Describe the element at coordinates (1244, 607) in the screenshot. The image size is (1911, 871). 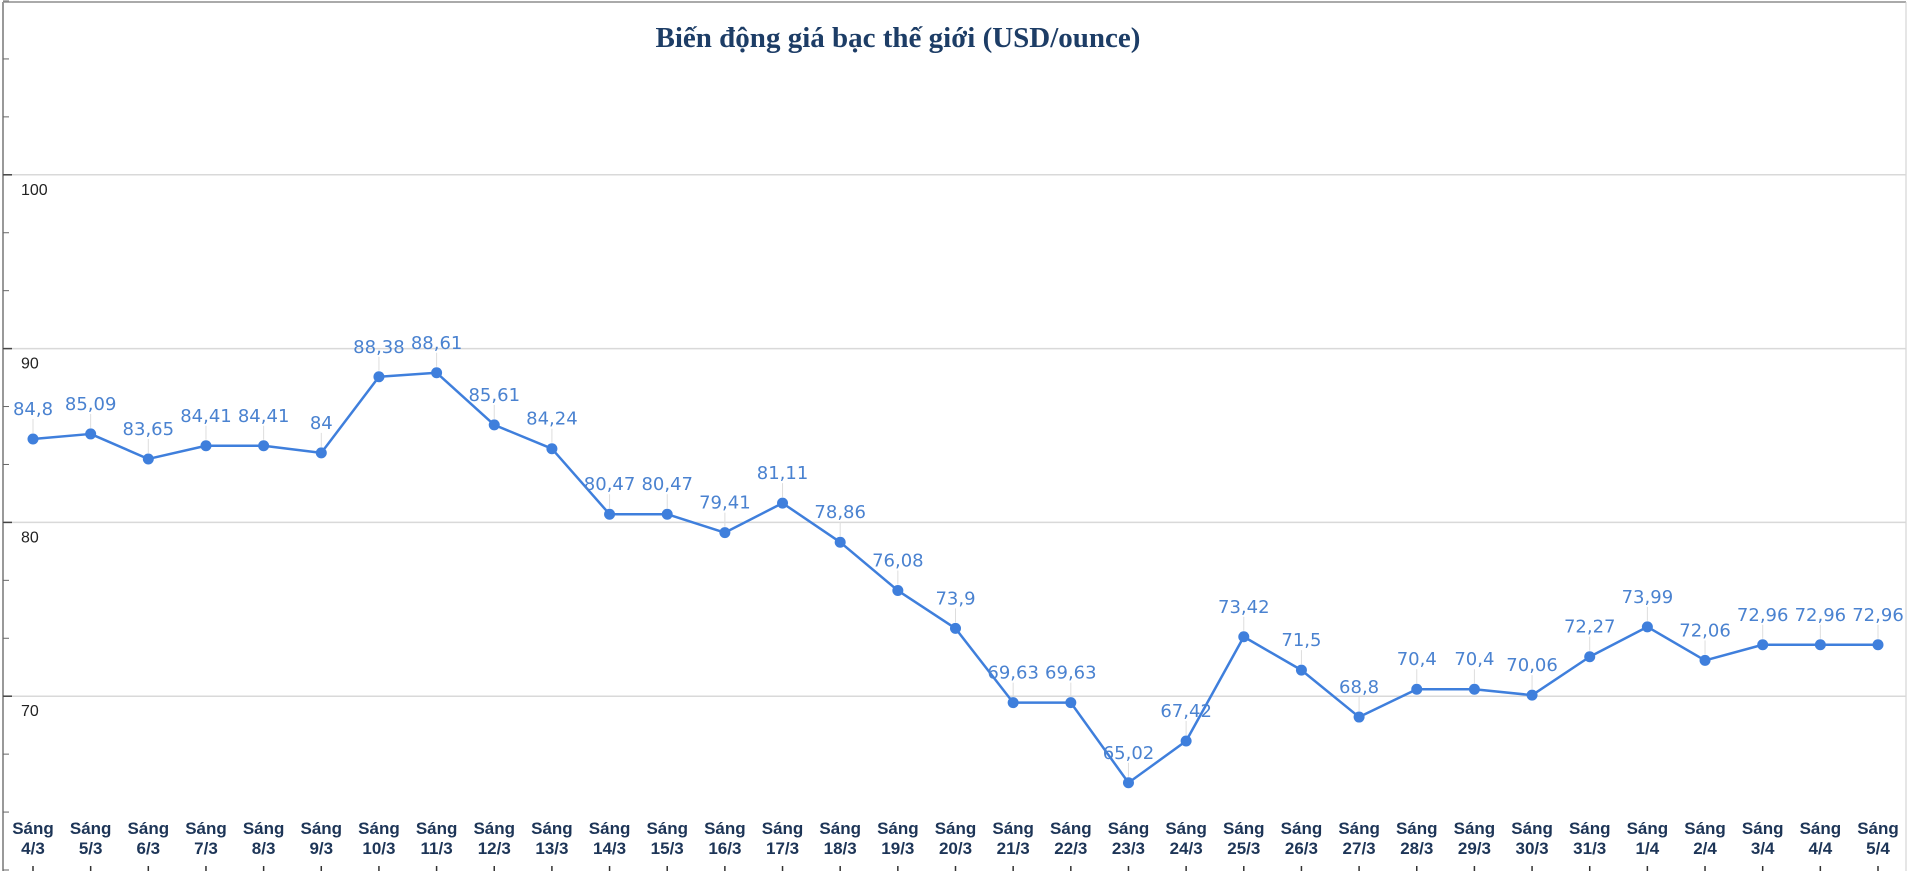
I see `data-label: 73,42` at that location.